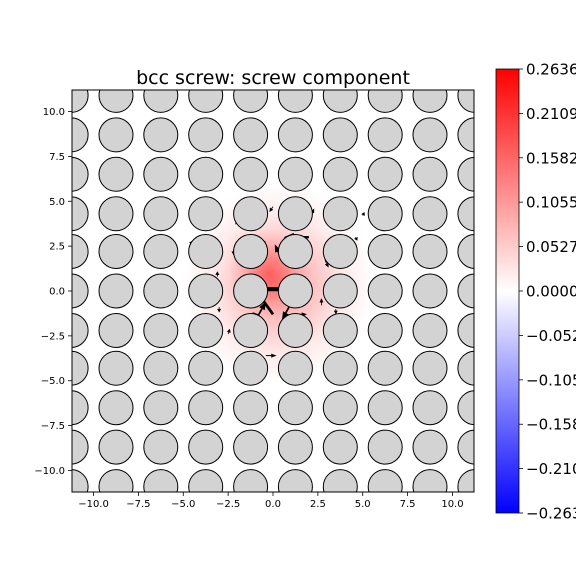  I want to click on colorbar-tick-label: 0.2109, so click(551, 114).